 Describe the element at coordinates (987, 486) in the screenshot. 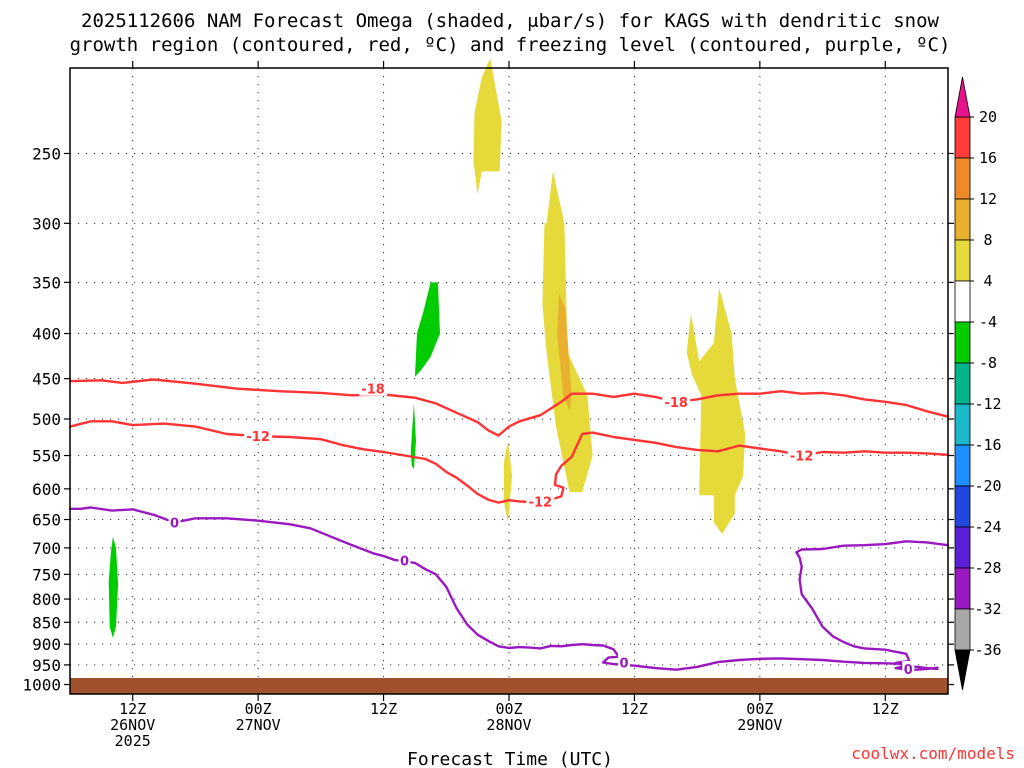

I see `colorbar-label-9: -20` at that location.